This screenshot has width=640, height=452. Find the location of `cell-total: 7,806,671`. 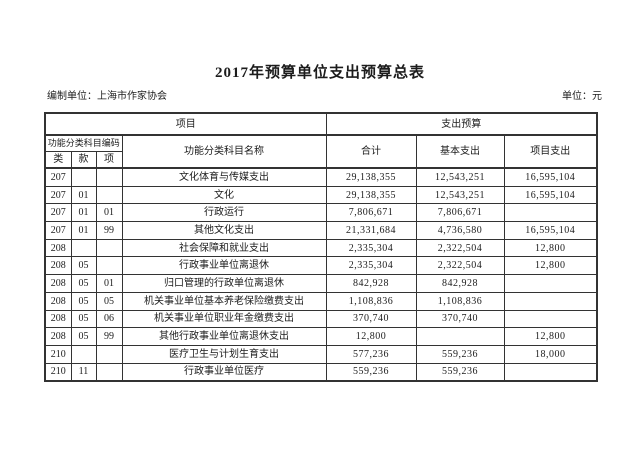

cell-total: 7,806,671 is located at coordinates (371, 213).